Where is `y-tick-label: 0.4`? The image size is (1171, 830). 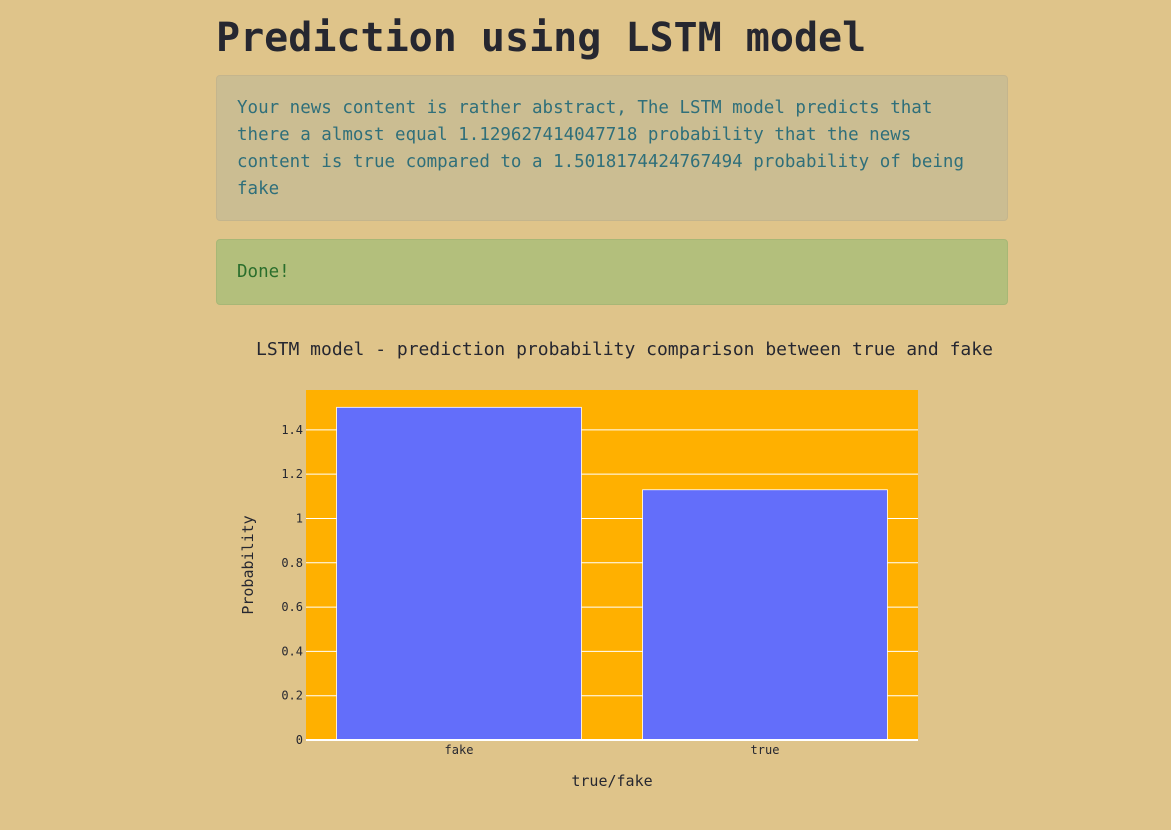 y-tick-label: 0.4 is located at coordinates (292, 651).